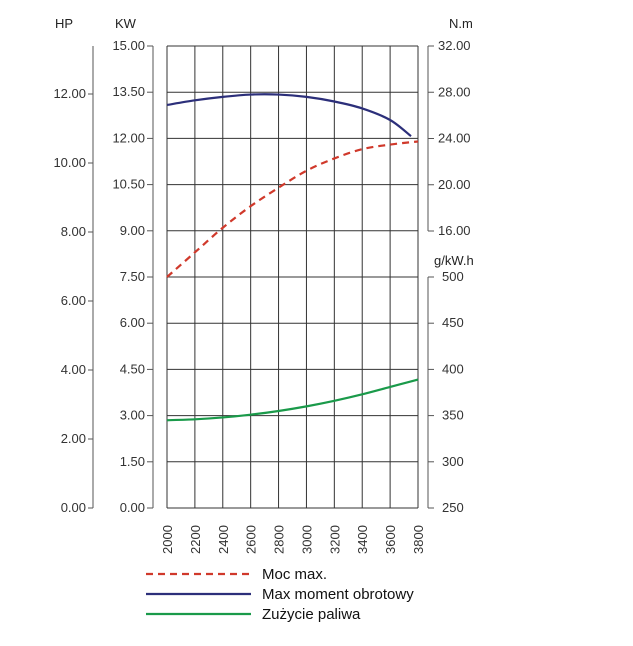  I want to click on gkwh-tick-label: 350, so click(453, 415).